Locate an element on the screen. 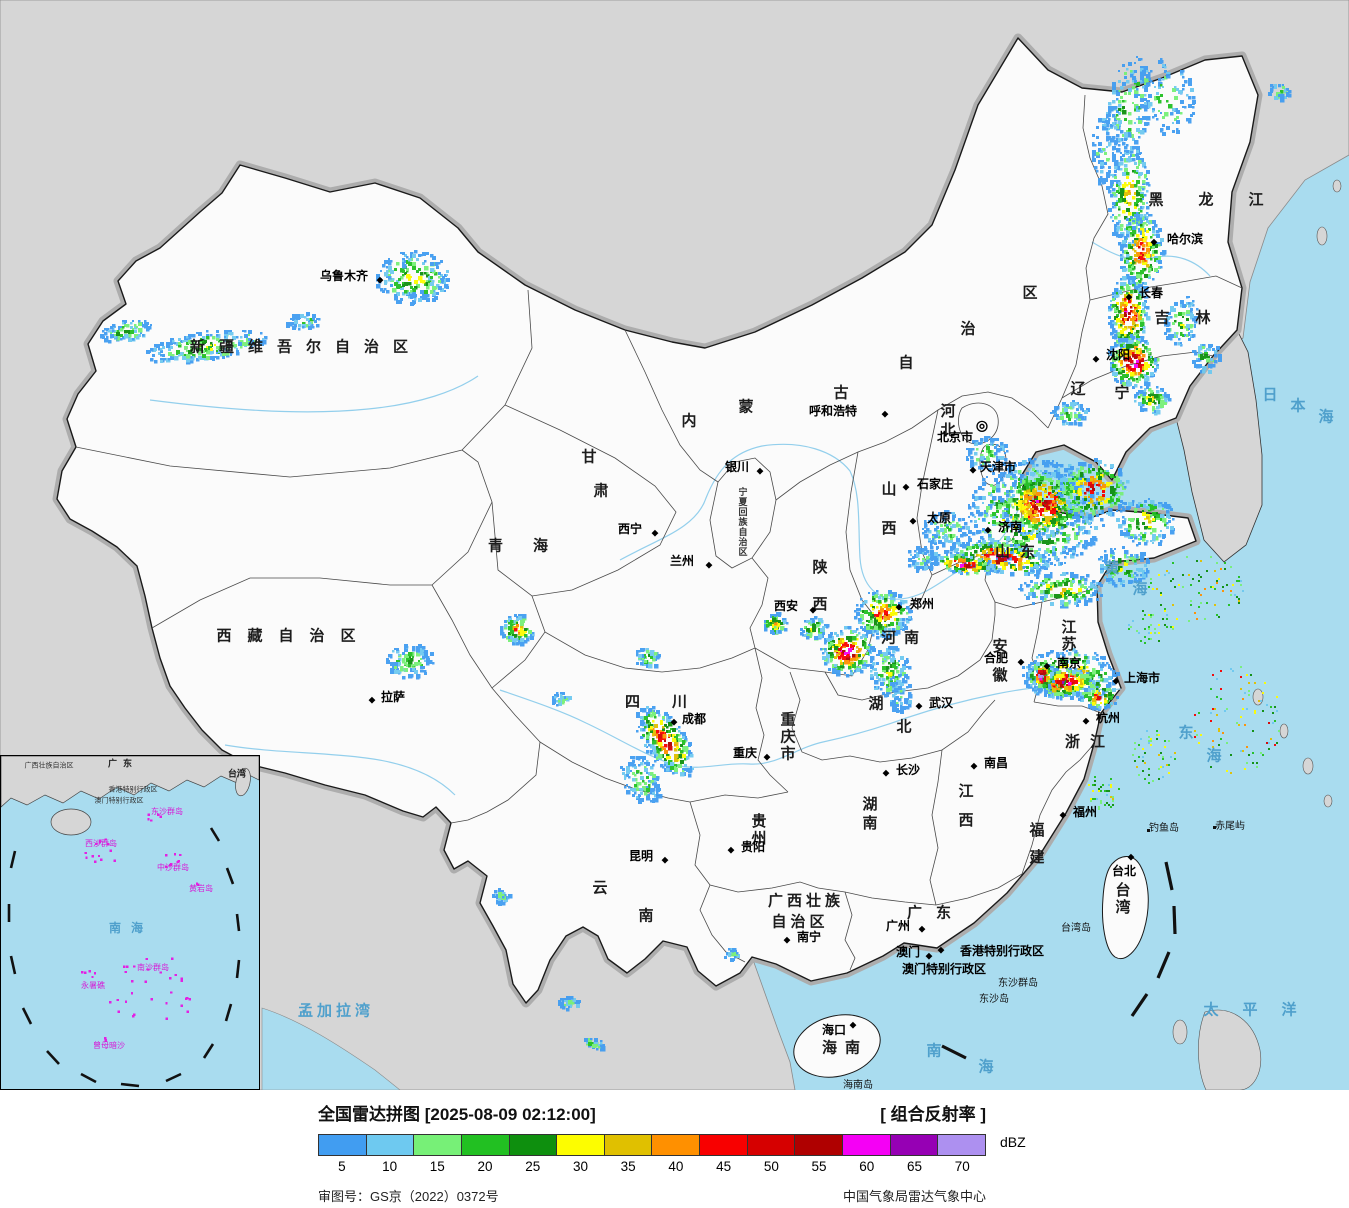 The width and height of the screenshot is (1349, 1208). colorbar-tick-label: 55 is located at coordinates (819, 1166).